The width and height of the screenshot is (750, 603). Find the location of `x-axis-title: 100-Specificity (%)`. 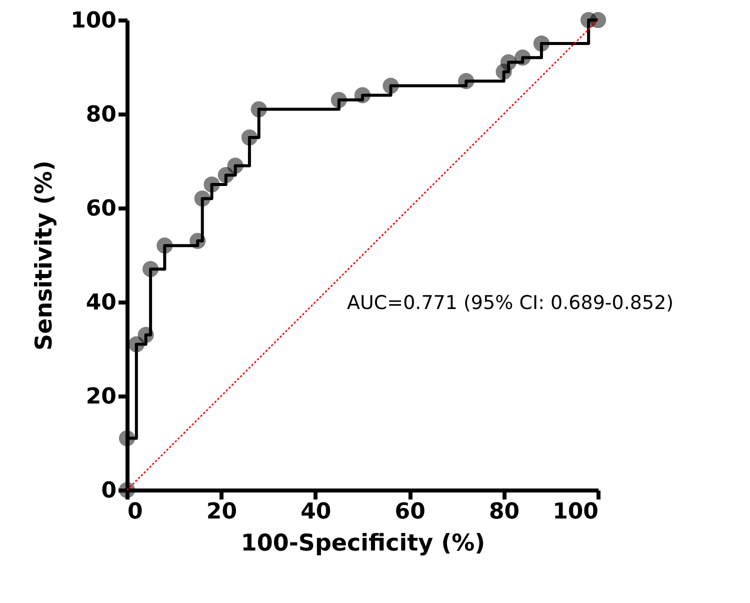

x-axis-title: 100-Specificity (%) is located at coordinates (363, 543).